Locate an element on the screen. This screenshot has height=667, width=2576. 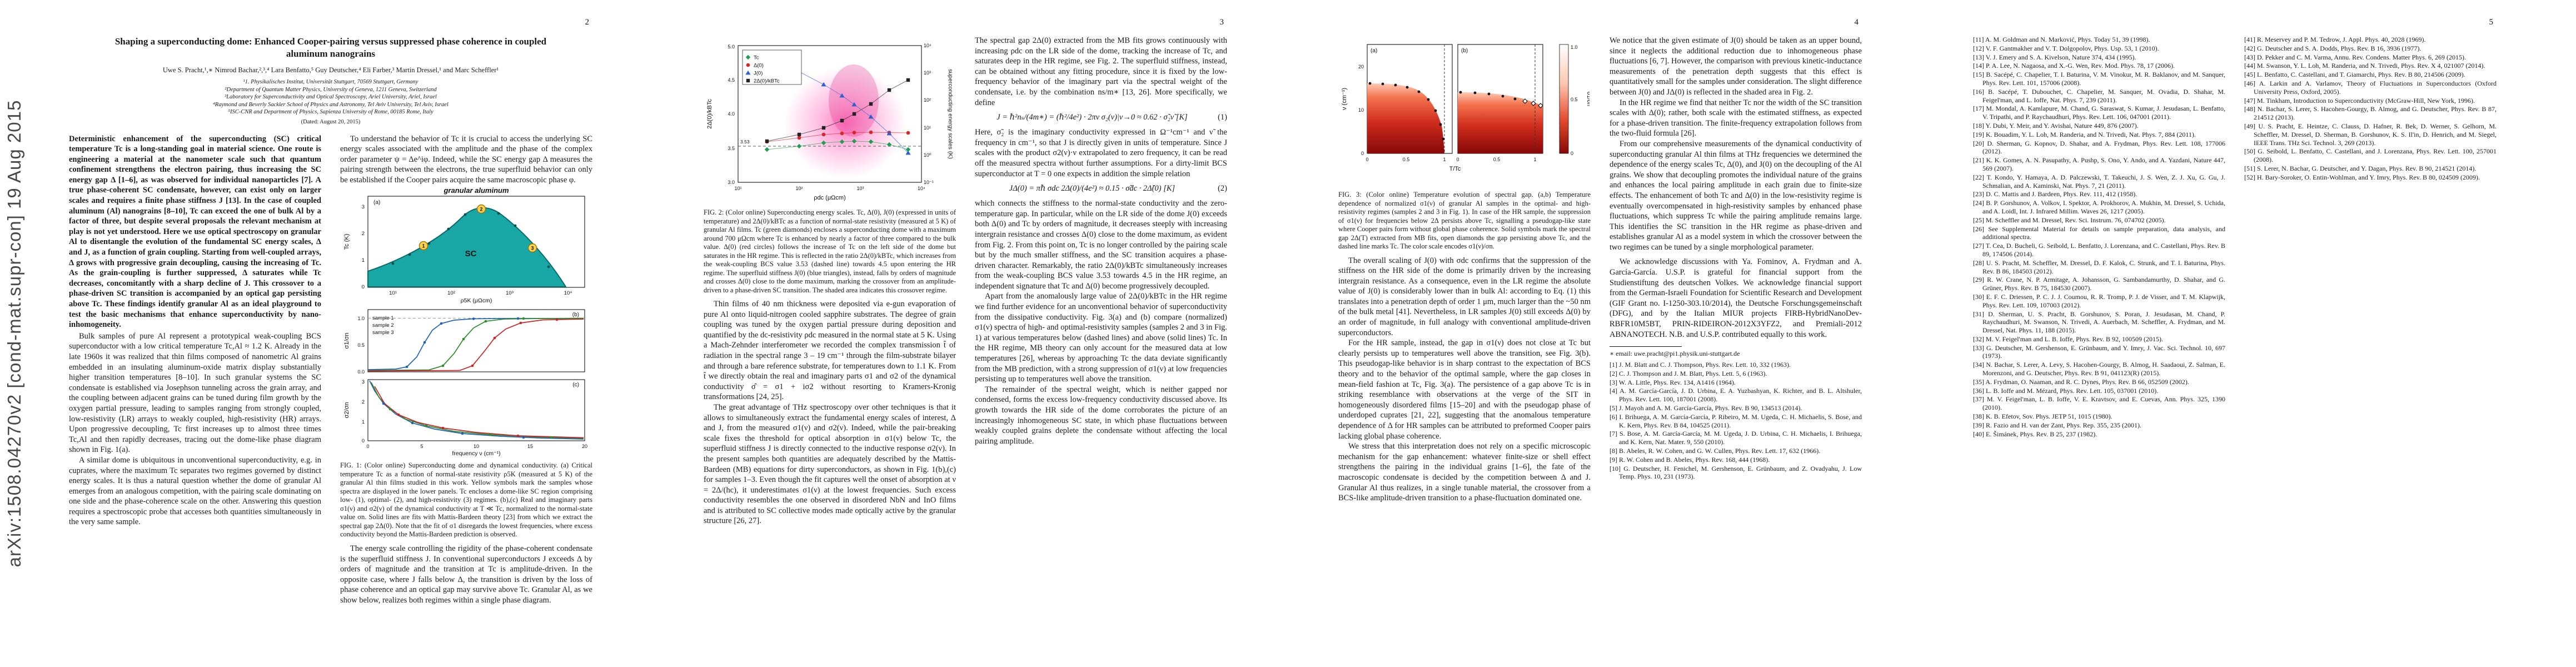
svg-text: sample 3 is located at coordinates (383, 333).